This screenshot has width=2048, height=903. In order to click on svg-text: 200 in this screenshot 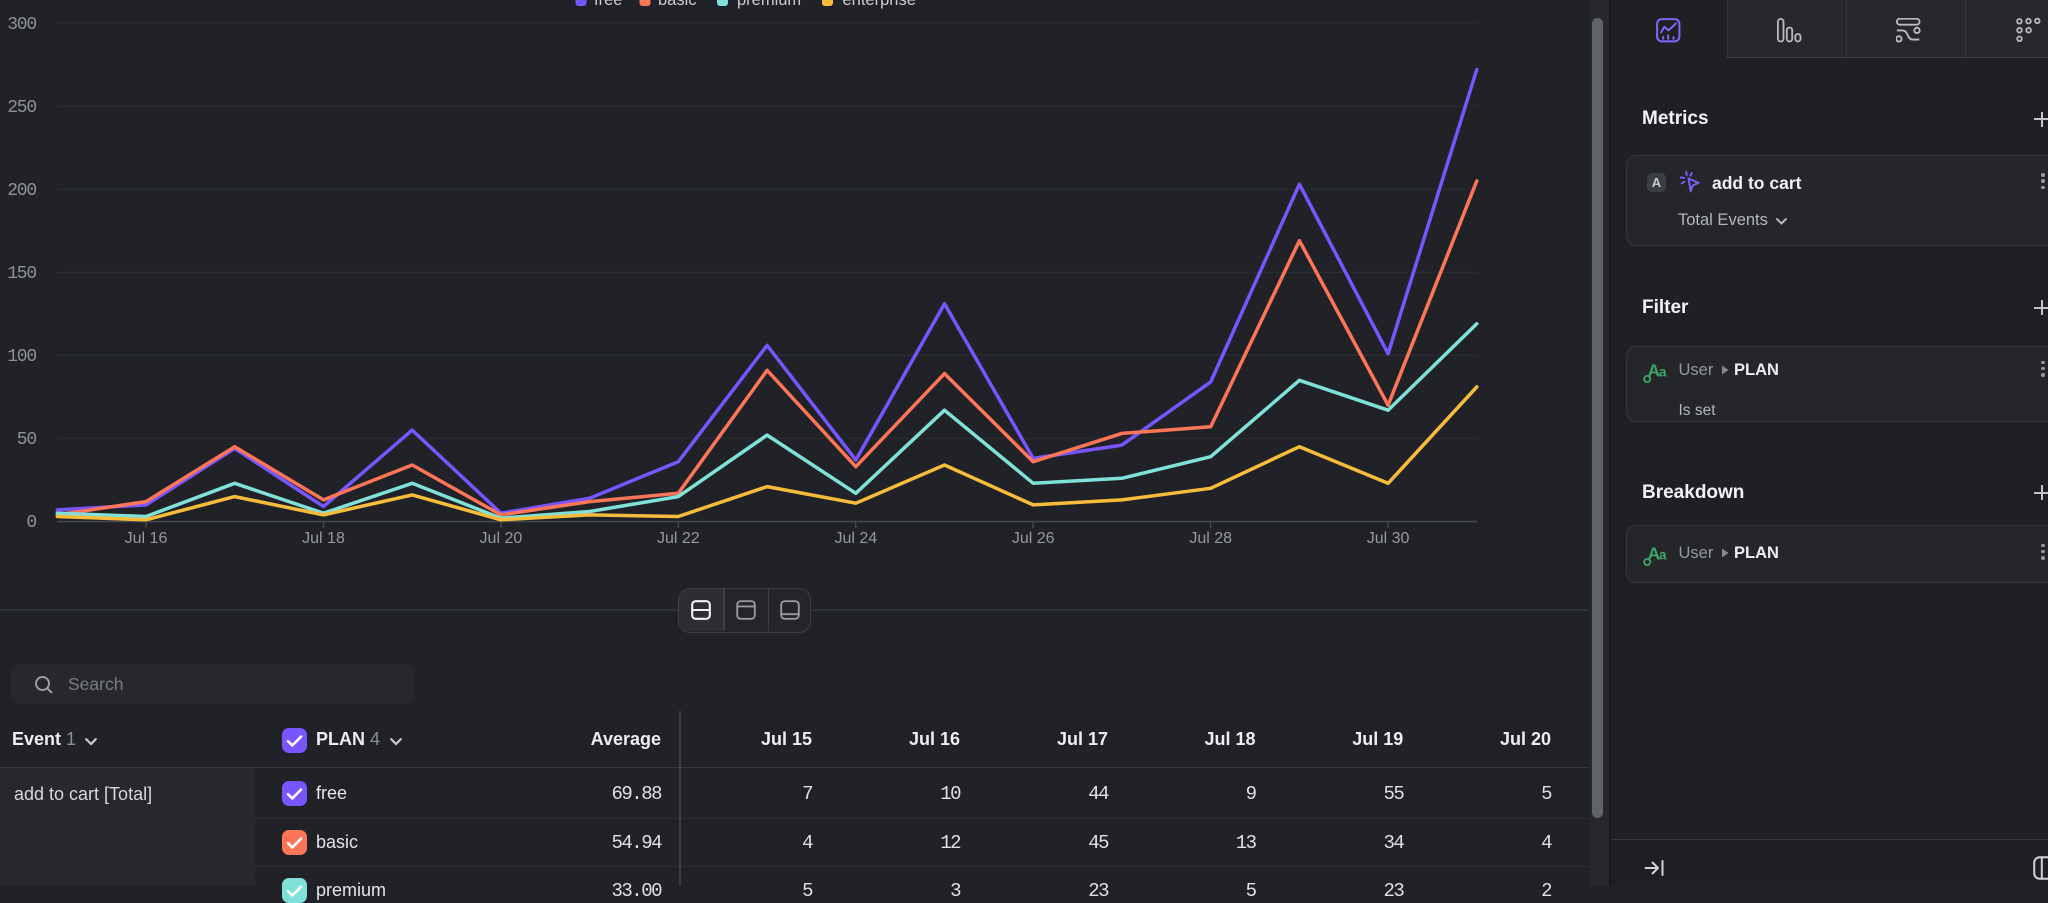, I will do `click(21, 191)`.